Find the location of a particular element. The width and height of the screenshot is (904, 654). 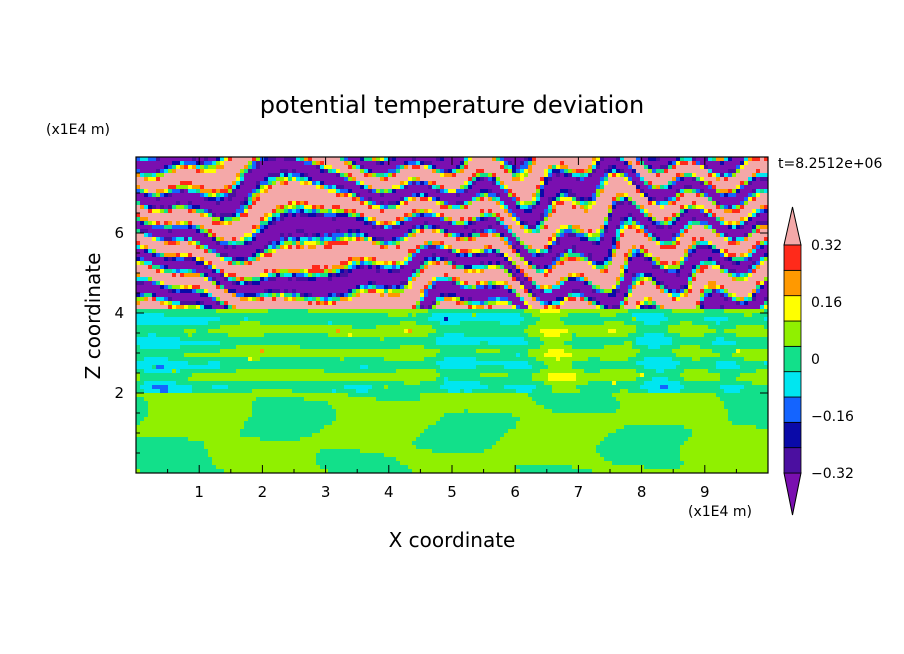

y-axis-label: Z coordinate is located at coordinates (93, 316).